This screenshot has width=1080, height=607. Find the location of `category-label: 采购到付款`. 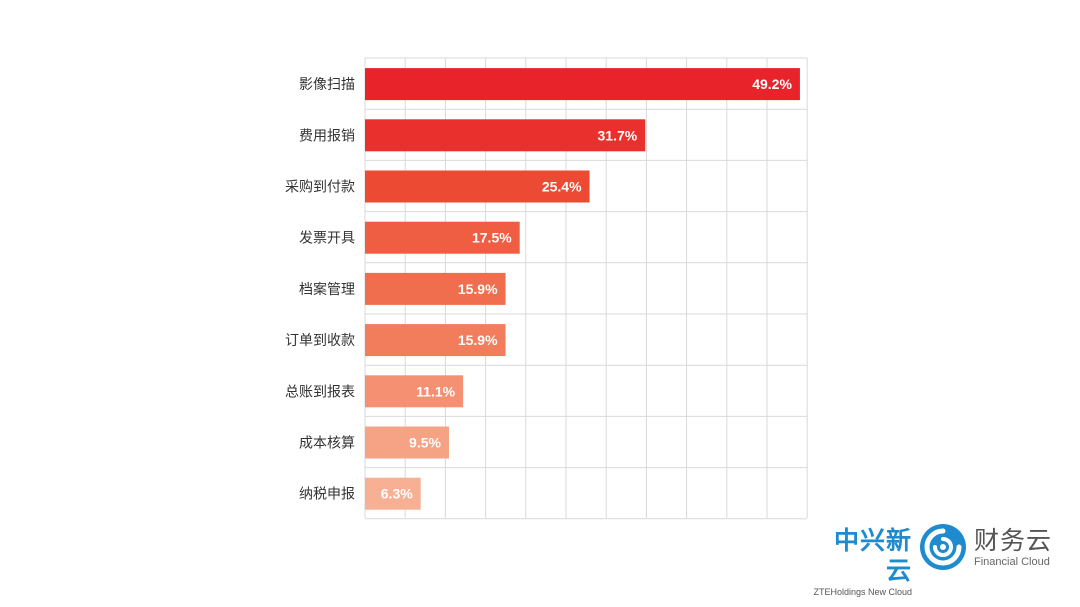

category-label: 采购到付款 is located at coordinates (320, 187).